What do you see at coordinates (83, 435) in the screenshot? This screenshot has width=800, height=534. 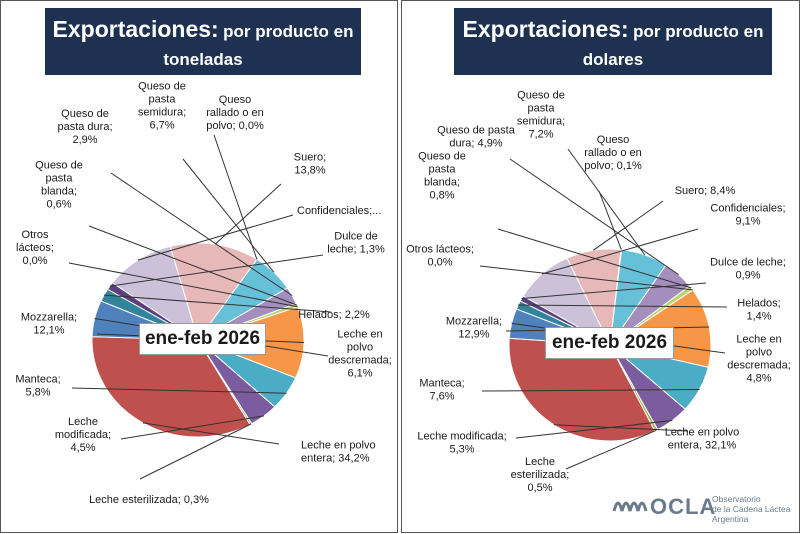 I see `slice-label: Leche modificada; 4,5%` at bounding box center [83, 435].